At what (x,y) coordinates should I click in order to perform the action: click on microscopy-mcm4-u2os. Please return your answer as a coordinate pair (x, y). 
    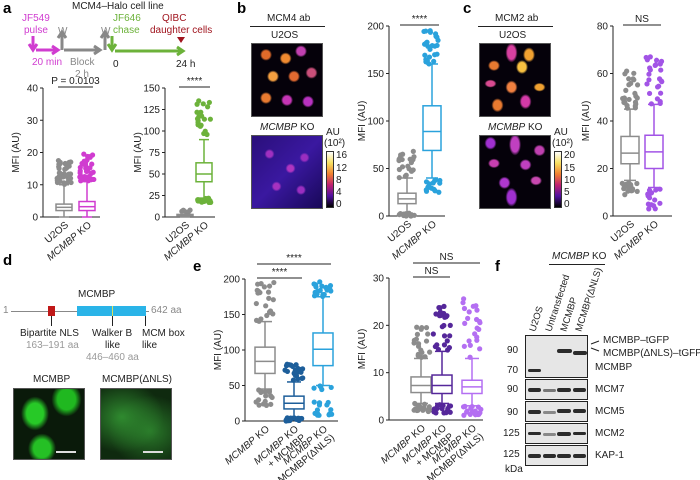
    Looking at the image, I should click on (287, 80).